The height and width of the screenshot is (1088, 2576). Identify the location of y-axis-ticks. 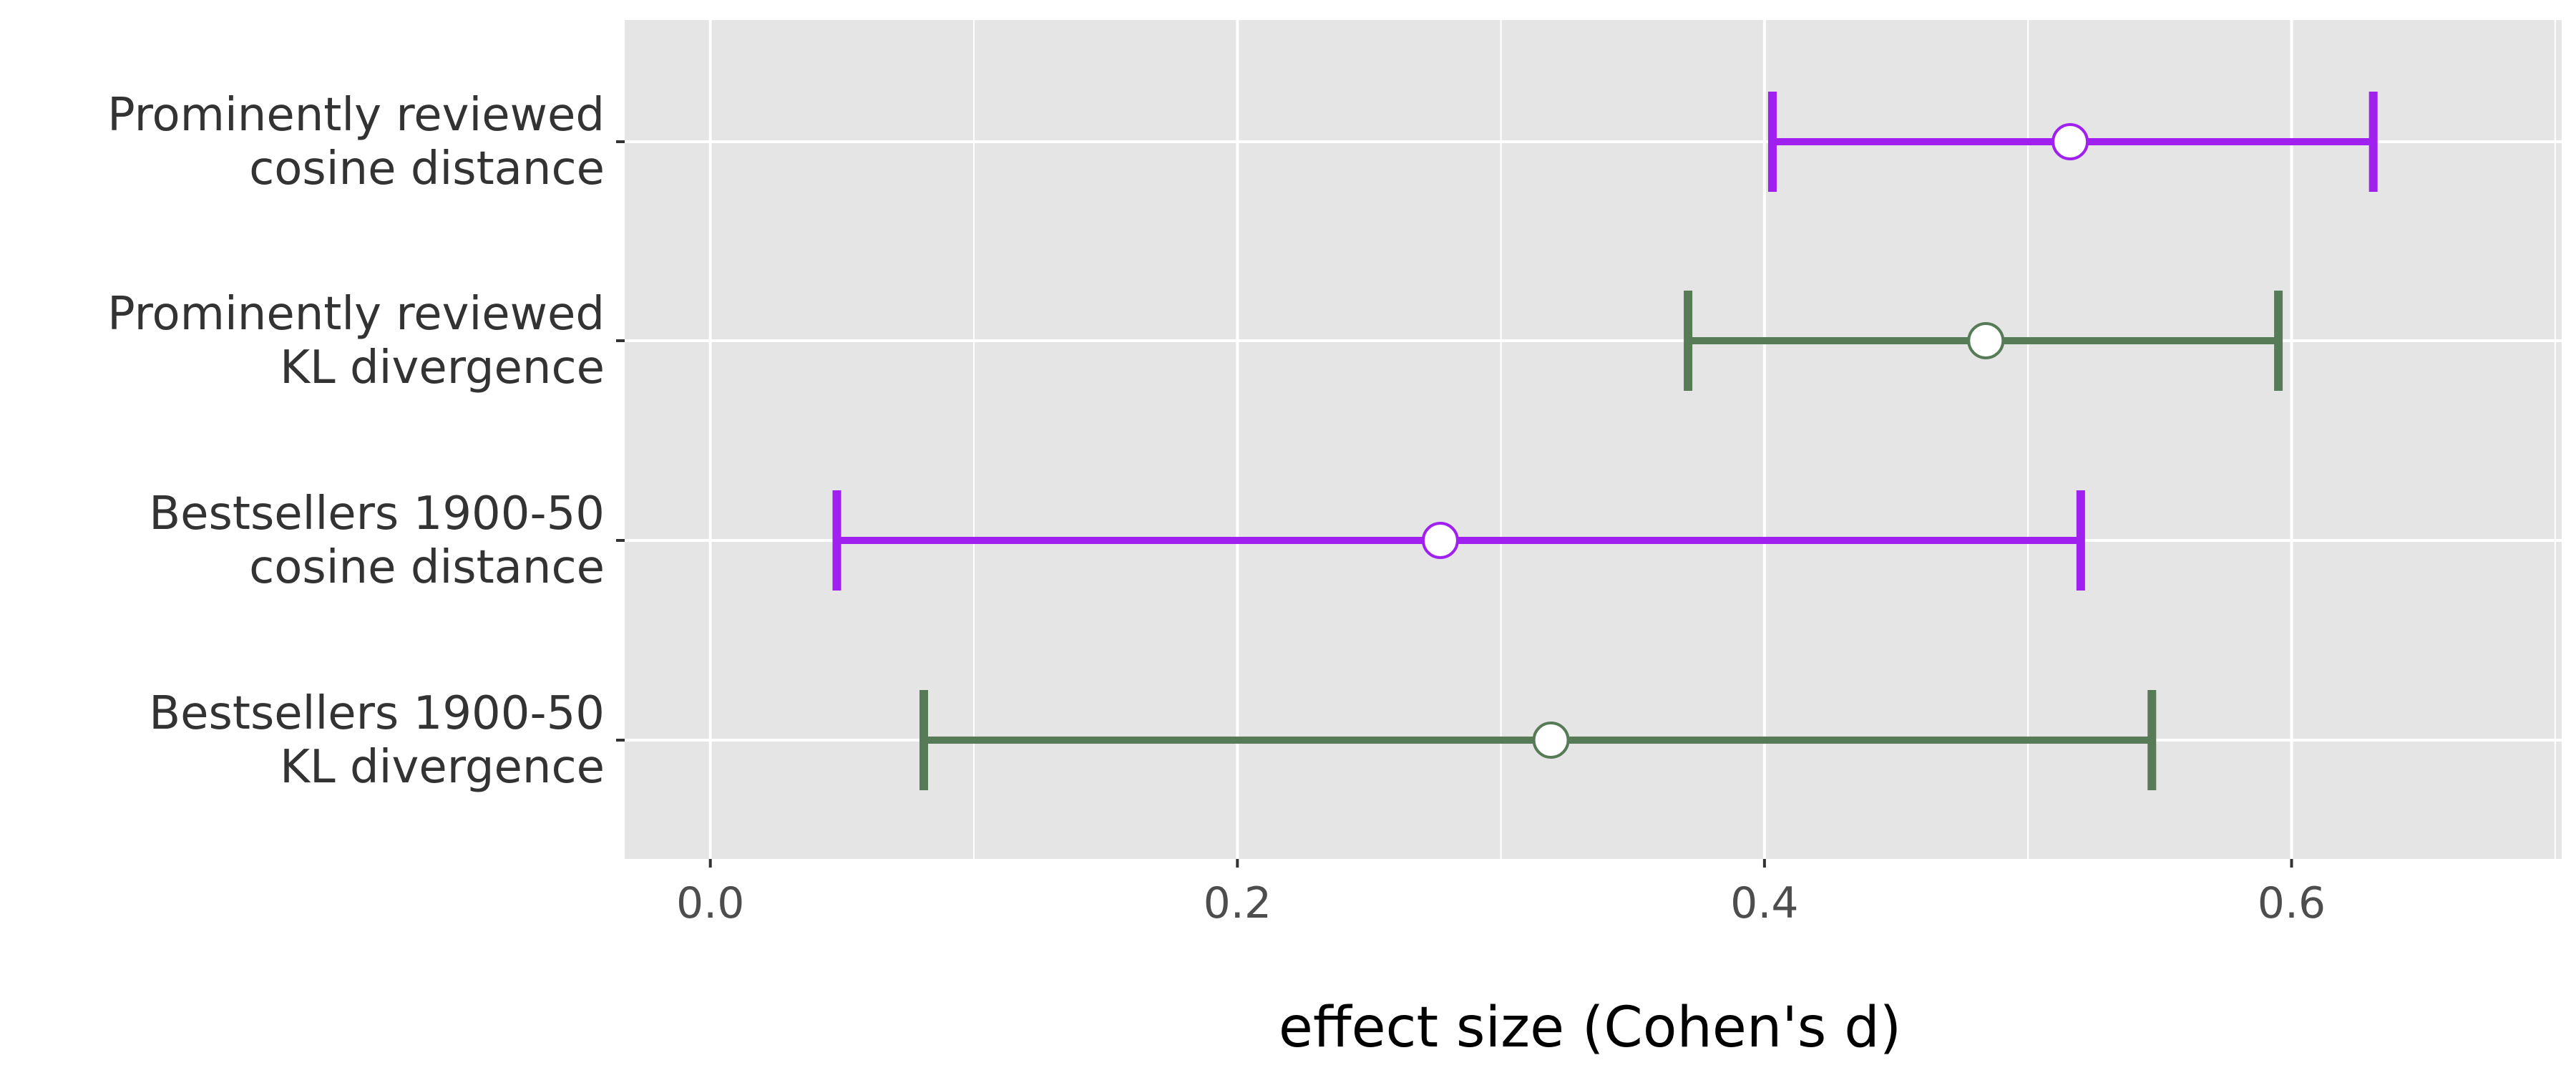
(620, 441).